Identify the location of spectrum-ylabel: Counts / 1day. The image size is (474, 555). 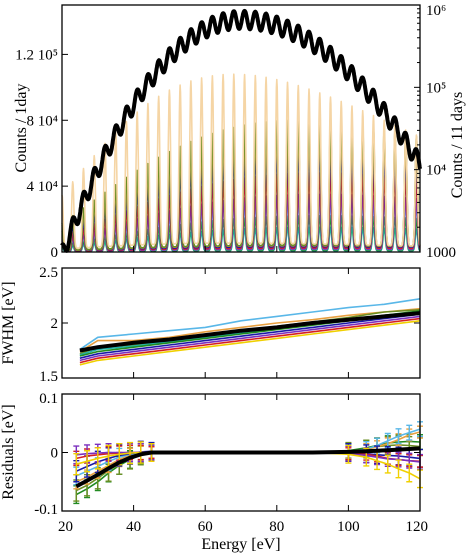
(21, 128).